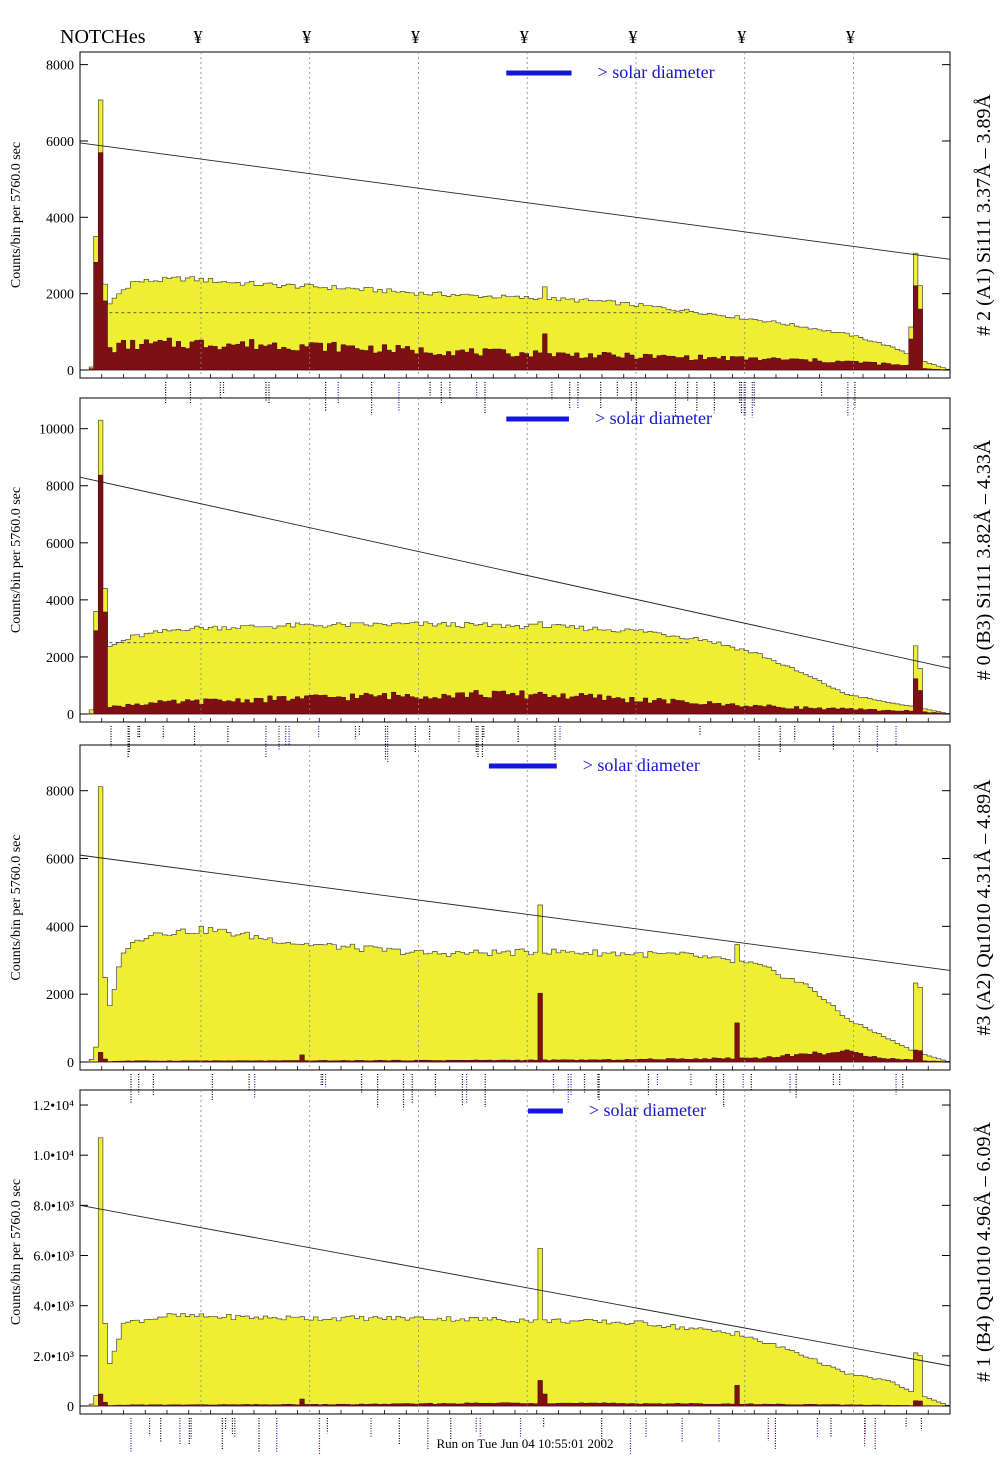 Image resolution: width=1008 pixels, height=1466 pixels. I want to click on notch-symbol-2: ¥, so click(415, 37).